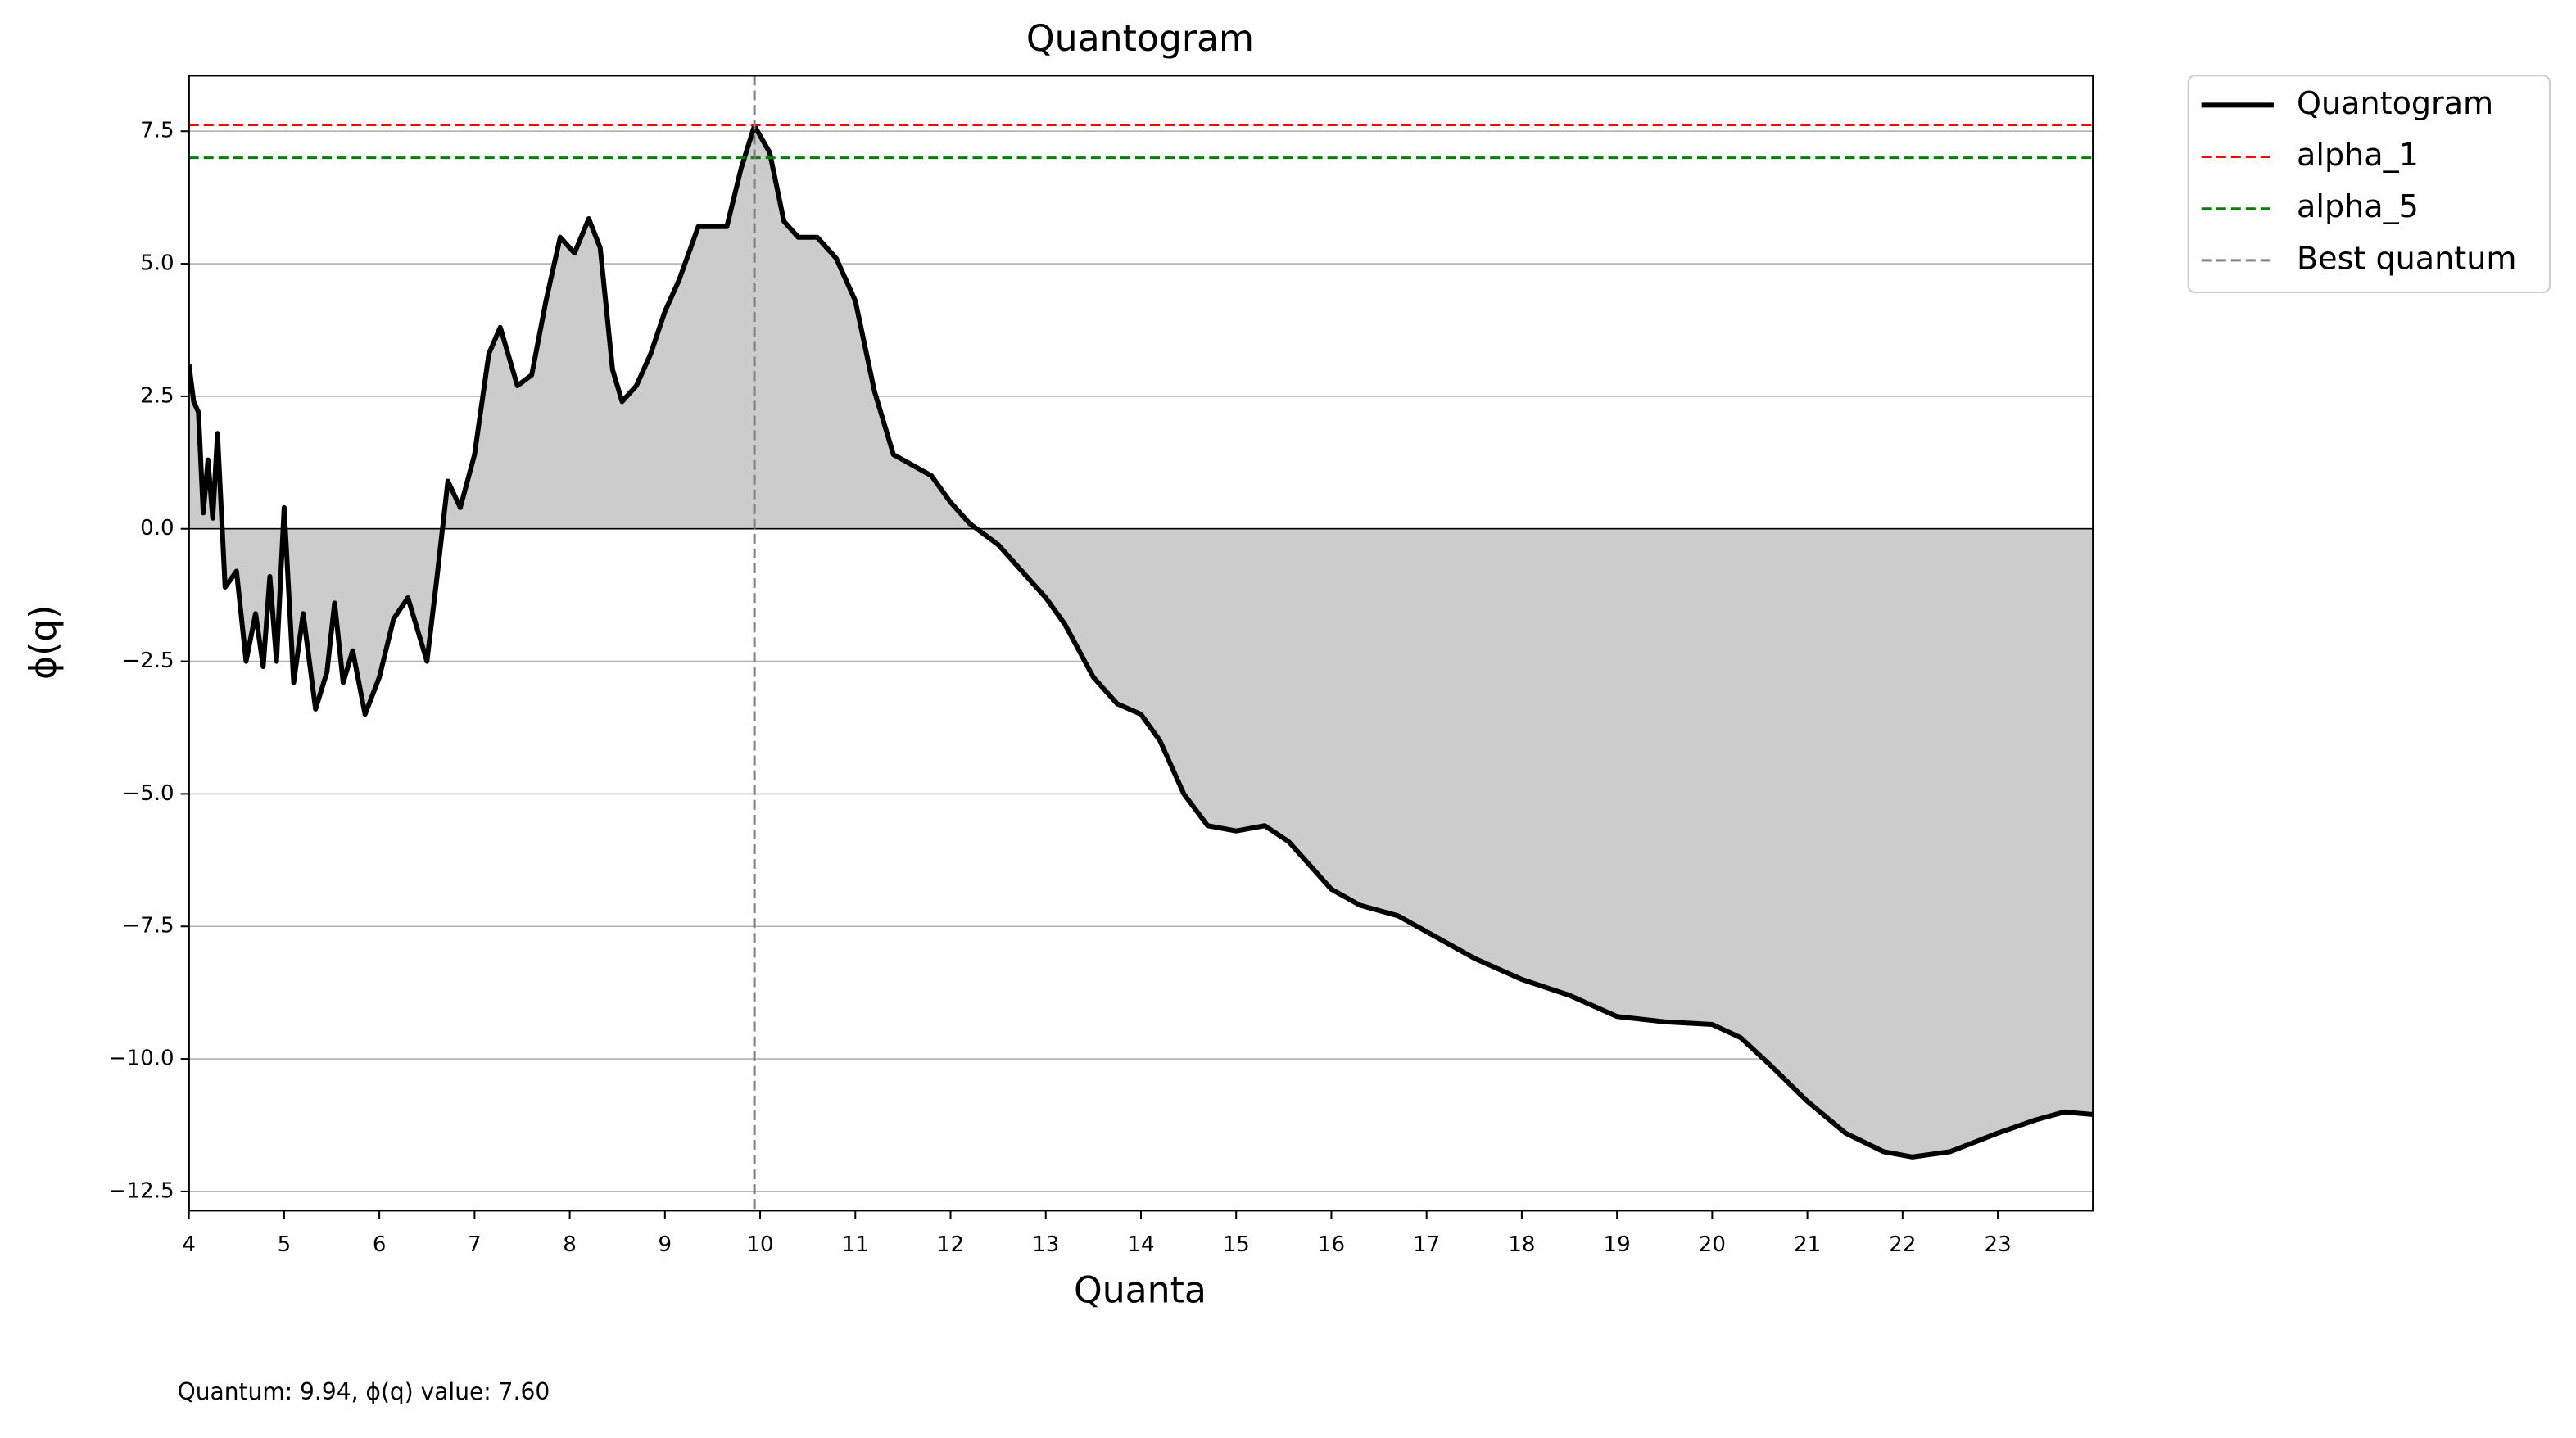 This screenshot has height=1438, width=2576. What do you see at coordinates (141, 1190) in the screenshot?
I see `y-tick-label: −12.5` at bounding box center [141, 1190].